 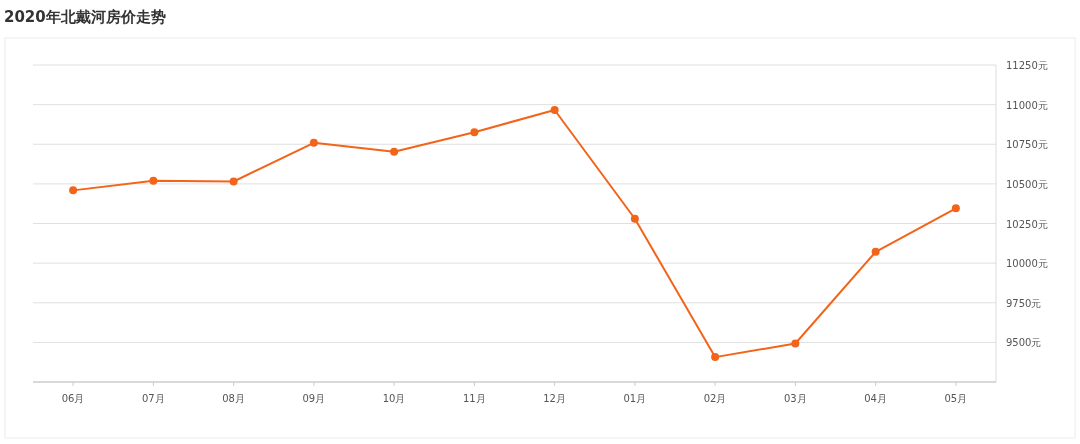 I want to click on x-tick-label: 03月, so click(x=795, y=398).